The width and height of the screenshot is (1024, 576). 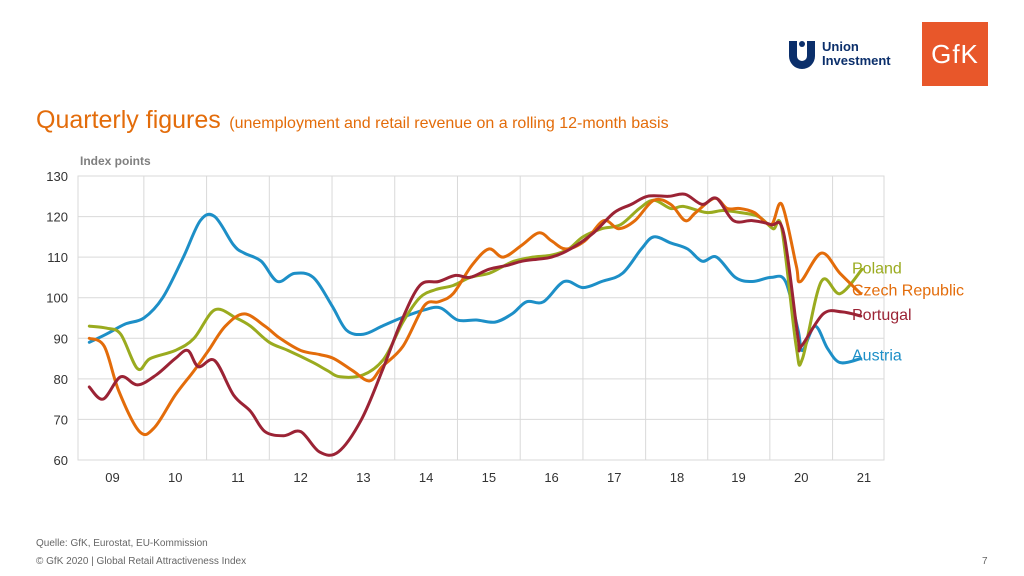 I want to click on union-investment-wordmark: Union Investment, so click(x=856, y=54).